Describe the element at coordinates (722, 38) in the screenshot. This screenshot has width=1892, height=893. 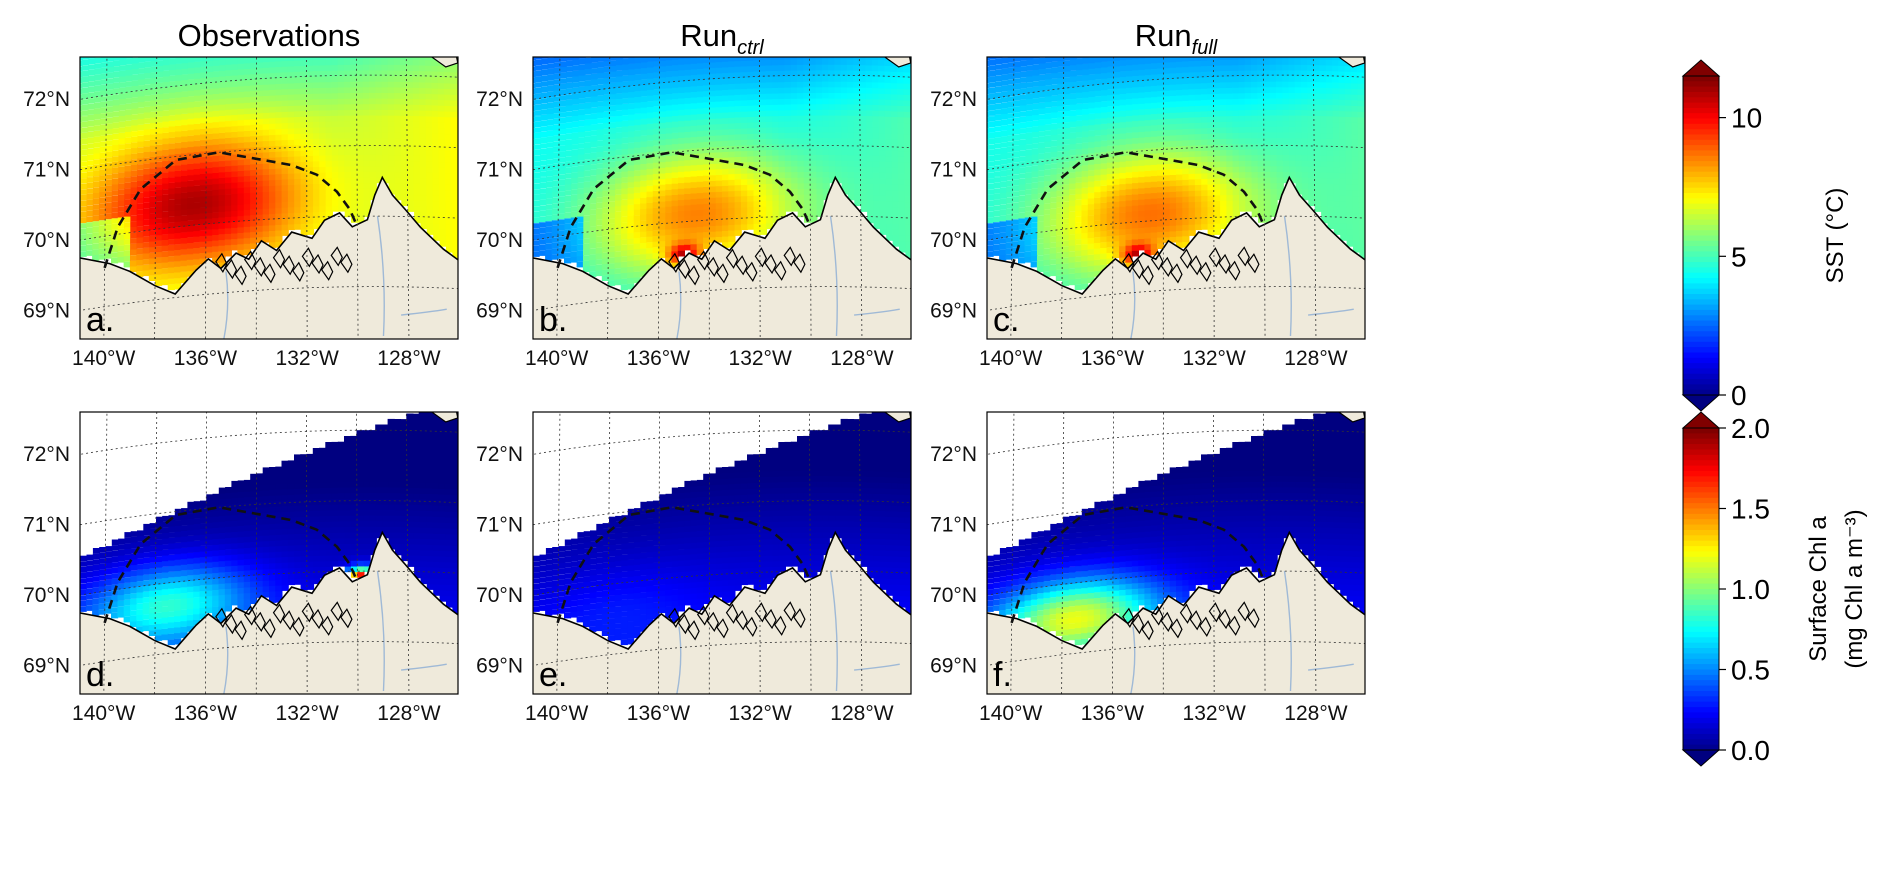
I see `column-title: Runctrl` at that location.